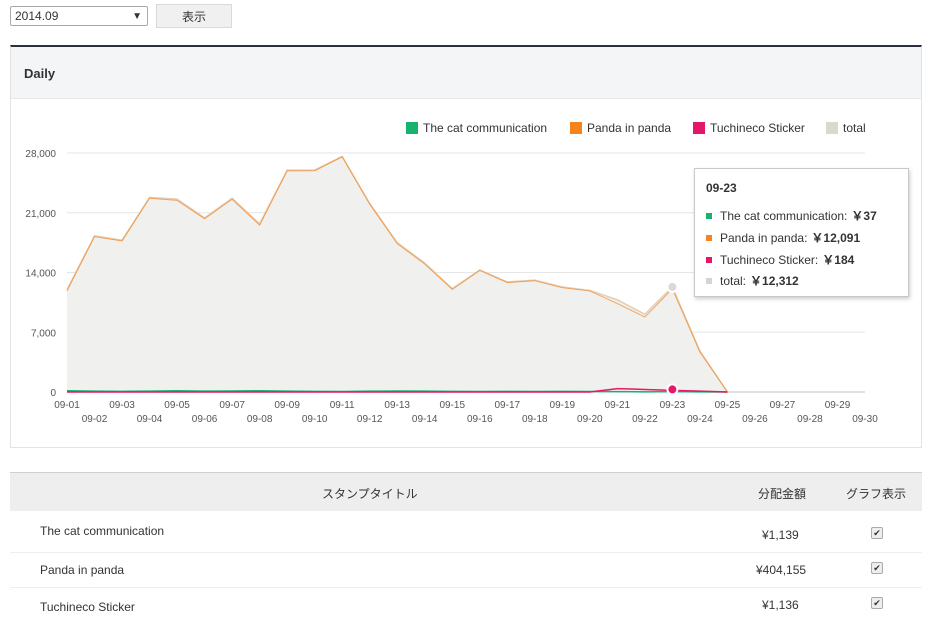 Image resolution: width=934 pixels, height=624 pixels. What do you see at coordinates (40, 73) in the screenshot?
I see `panel-title: Daily` at bounding box center [40, 73].